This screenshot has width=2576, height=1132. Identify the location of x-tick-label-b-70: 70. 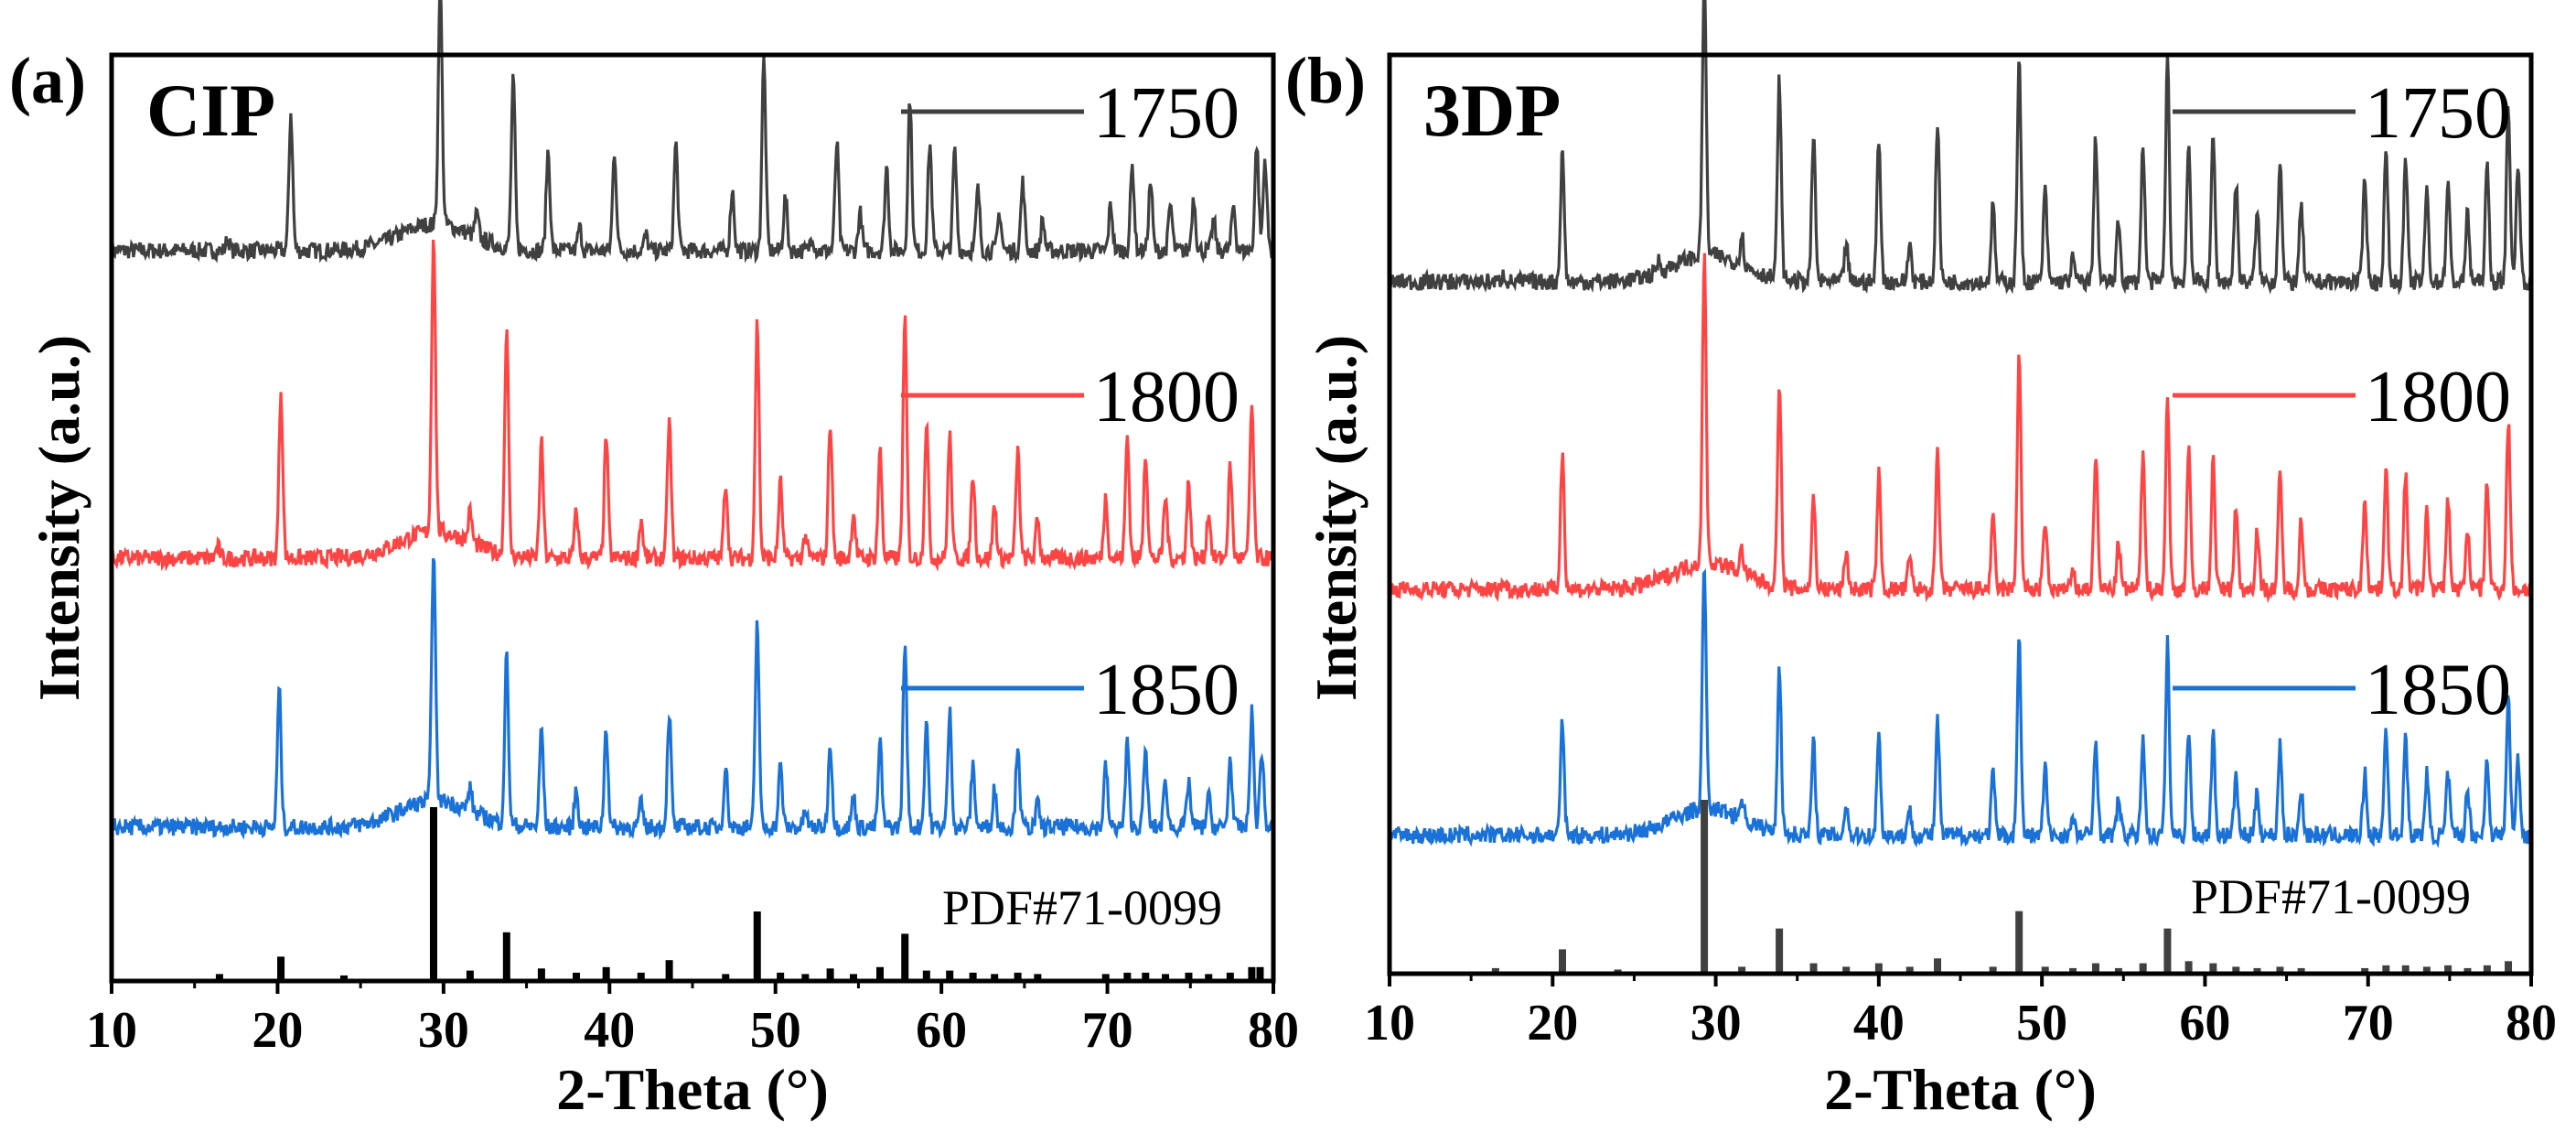
(2368, 1023).